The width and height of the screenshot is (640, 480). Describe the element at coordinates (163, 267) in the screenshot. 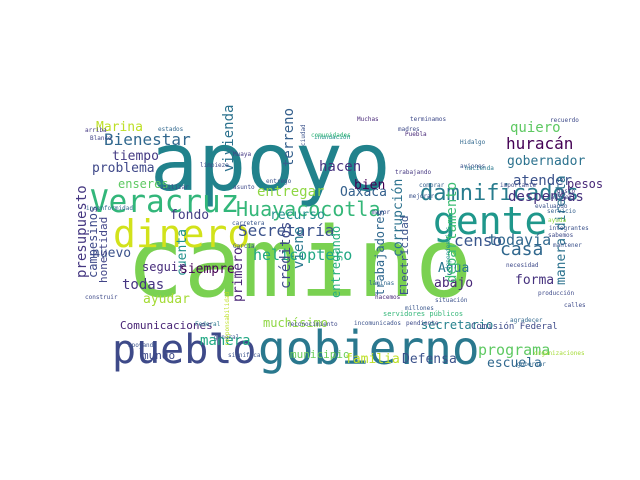

I see `cloud-word: seguir` at that location.